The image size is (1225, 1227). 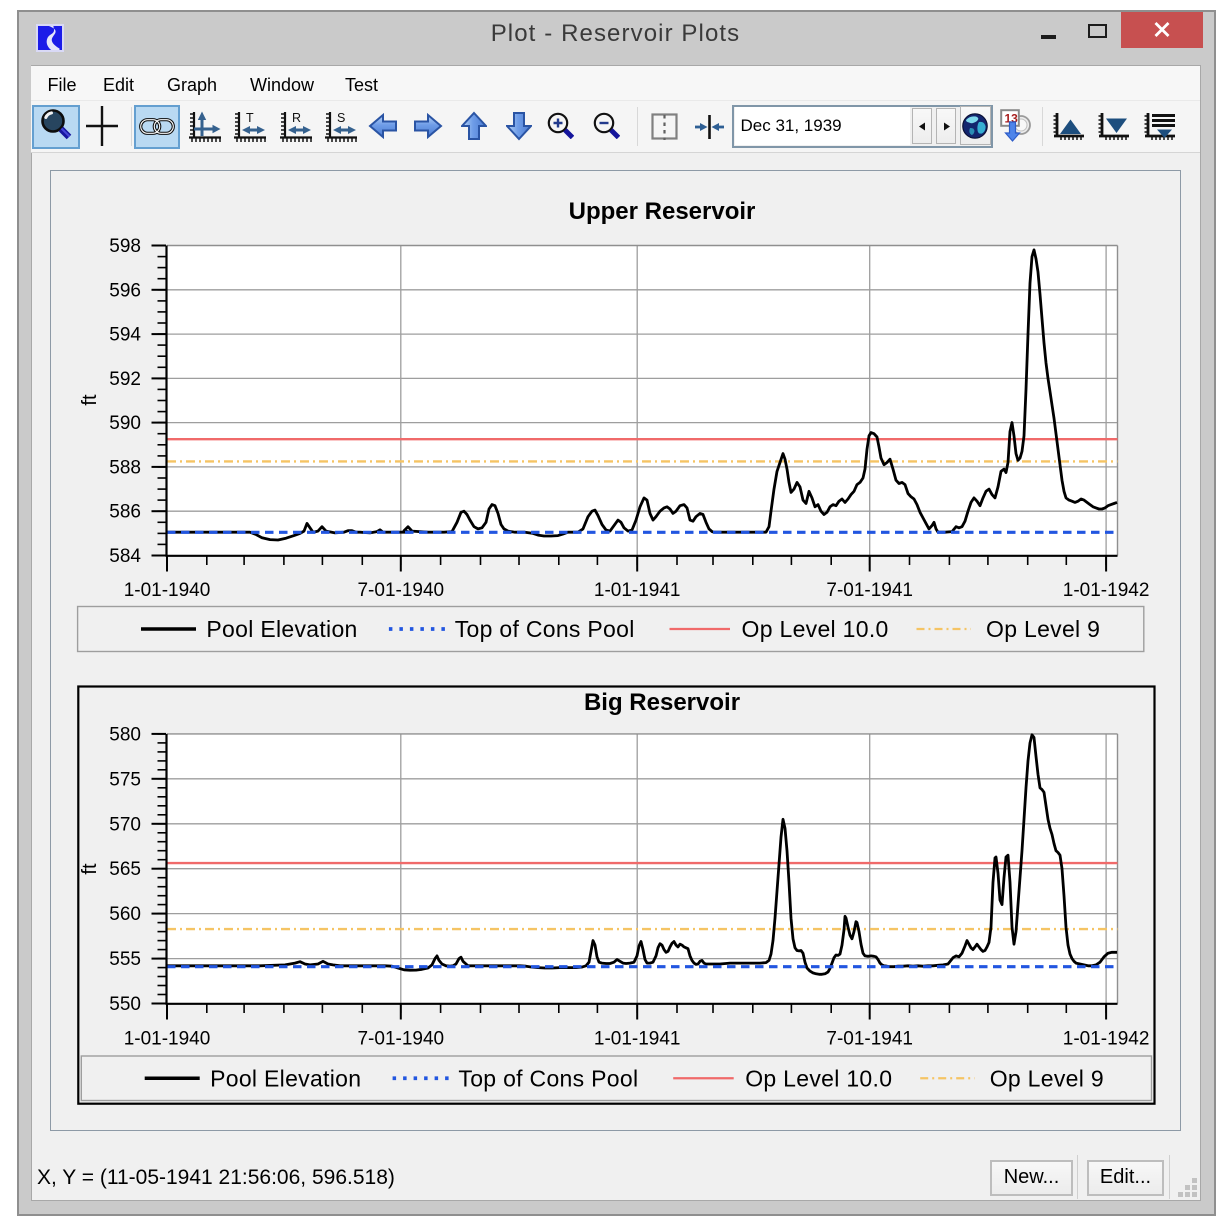 I want to click on svg-text: 596, so click(x=125, y=290).